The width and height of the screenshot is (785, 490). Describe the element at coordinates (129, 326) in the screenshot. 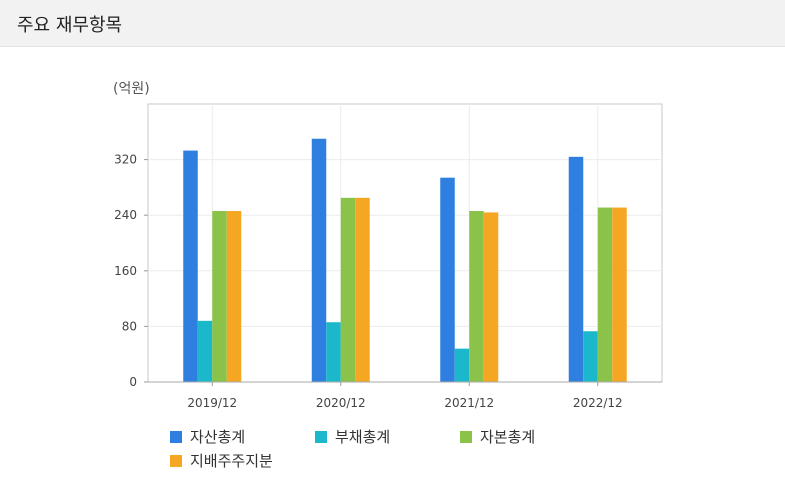

I see `y-tick-label: 80` at that location.